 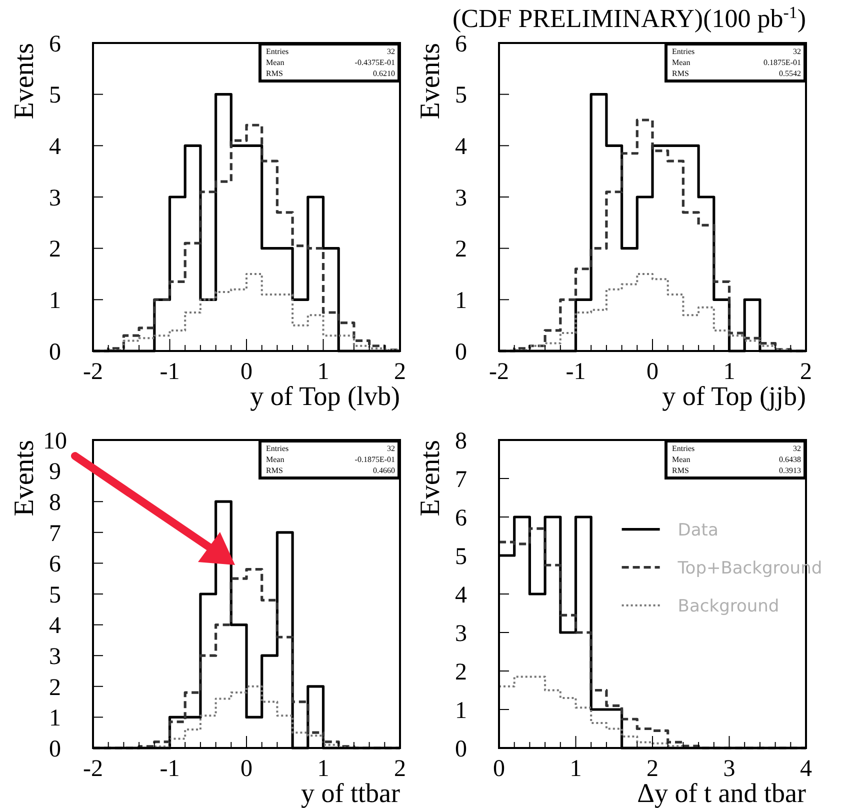 What do you see at coordinates (384, 470) in the screenshot?
I see `annotation: 0.4660` at bounding box center [384, 470].